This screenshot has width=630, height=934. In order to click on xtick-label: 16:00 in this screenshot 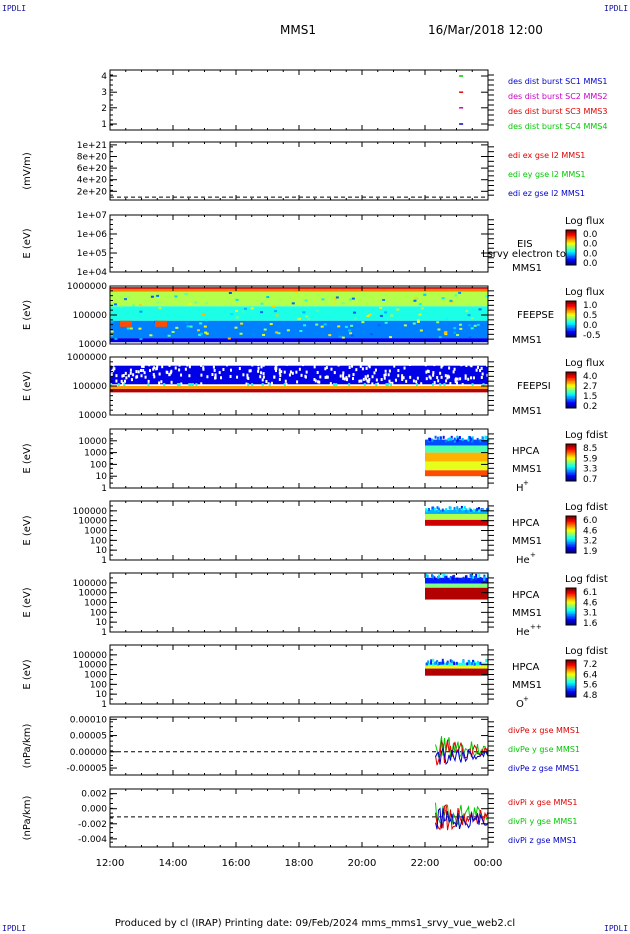, I will do `click(236, 863)`.